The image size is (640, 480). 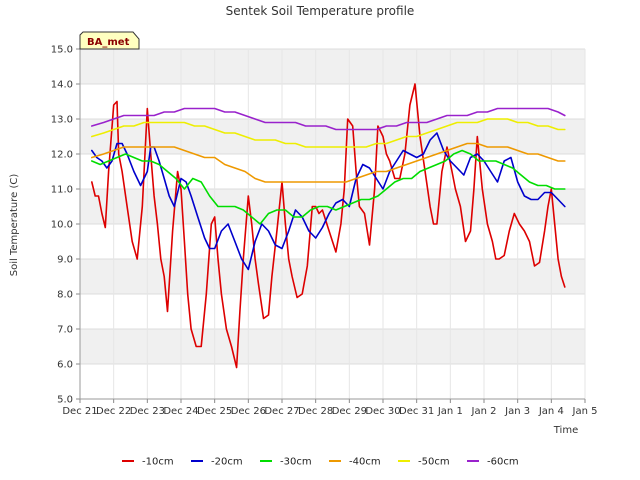 I want to click on x-tick-label: Jan 5, so click(x=585, y=411).